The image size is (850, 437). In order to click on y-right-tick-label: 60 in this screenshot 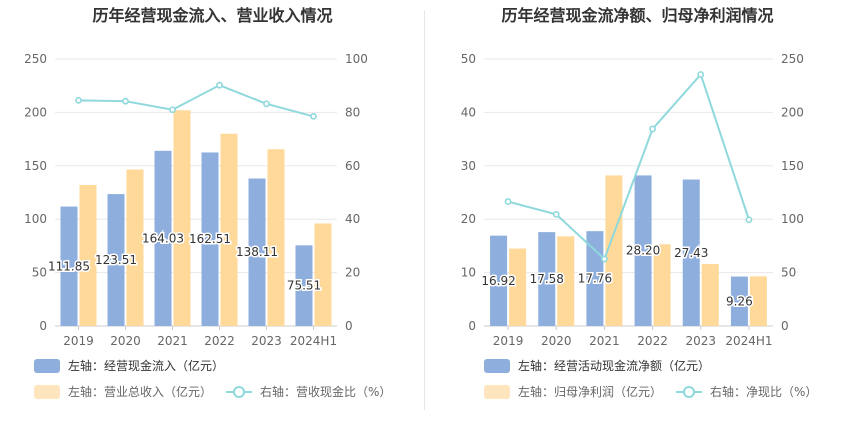, I will do `click(352, 166)`.